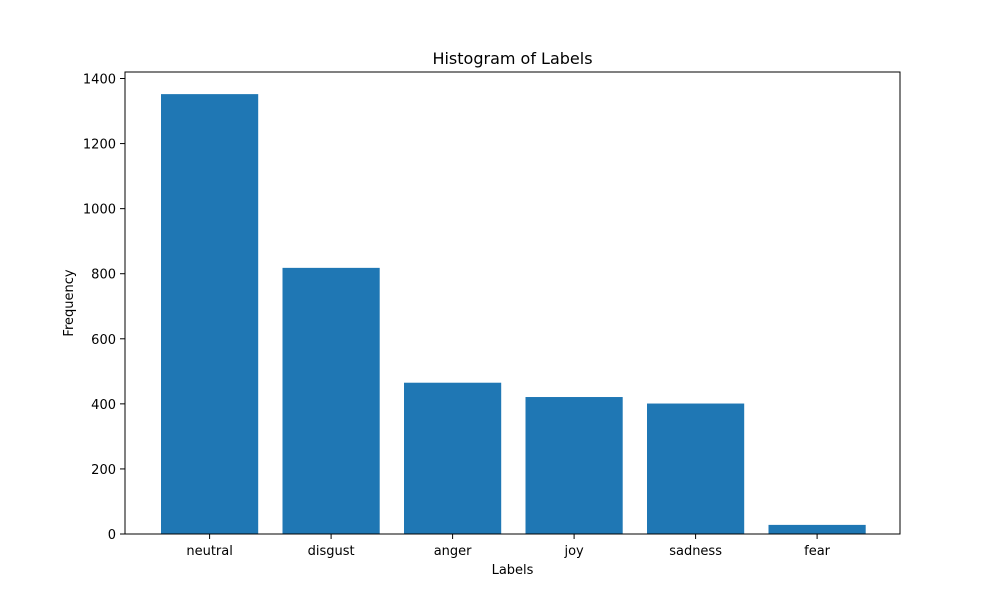 The height and width of the screenshot is (600, 1000). What do you see at coordinates (513, 570) in the screenshot?
I see `x-axis-title: Labels` at bounding box center [513, 570].